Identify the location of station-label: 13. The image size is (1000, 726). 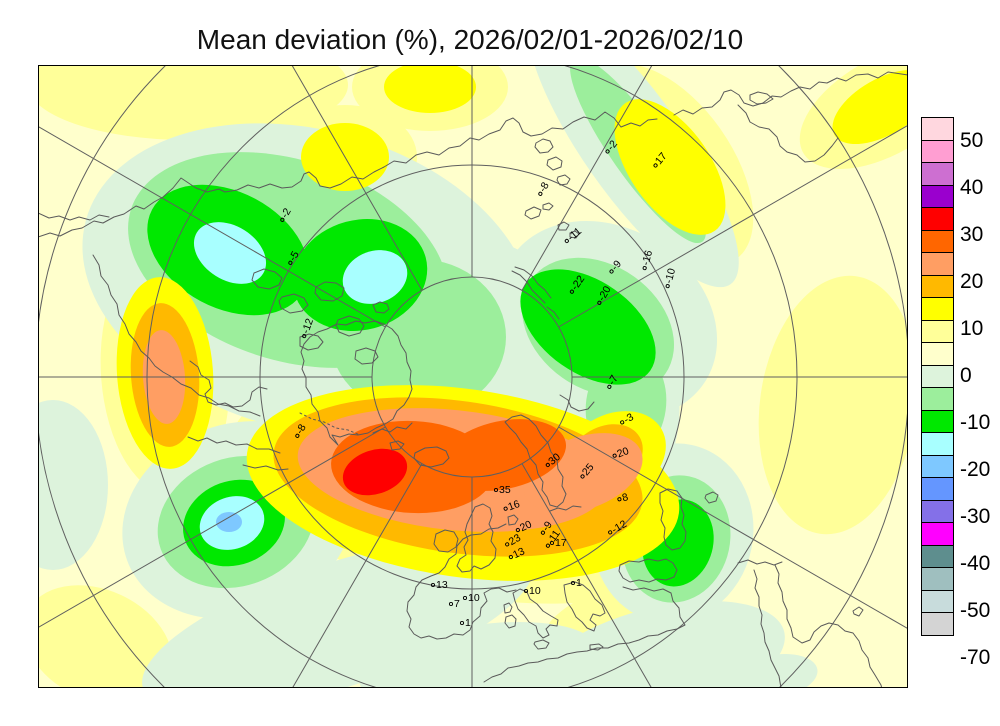
(439, 585).